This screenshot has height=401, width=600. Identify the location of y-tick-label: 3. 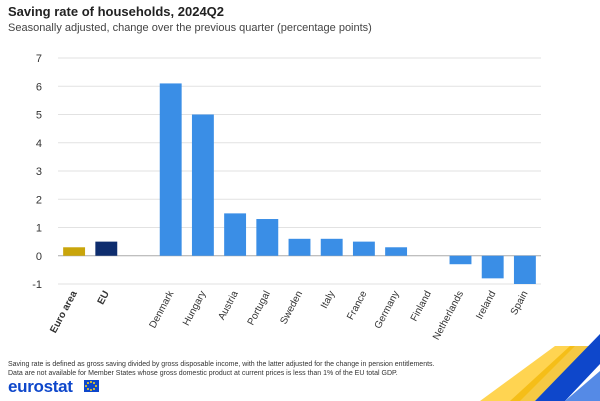
(39, 172).